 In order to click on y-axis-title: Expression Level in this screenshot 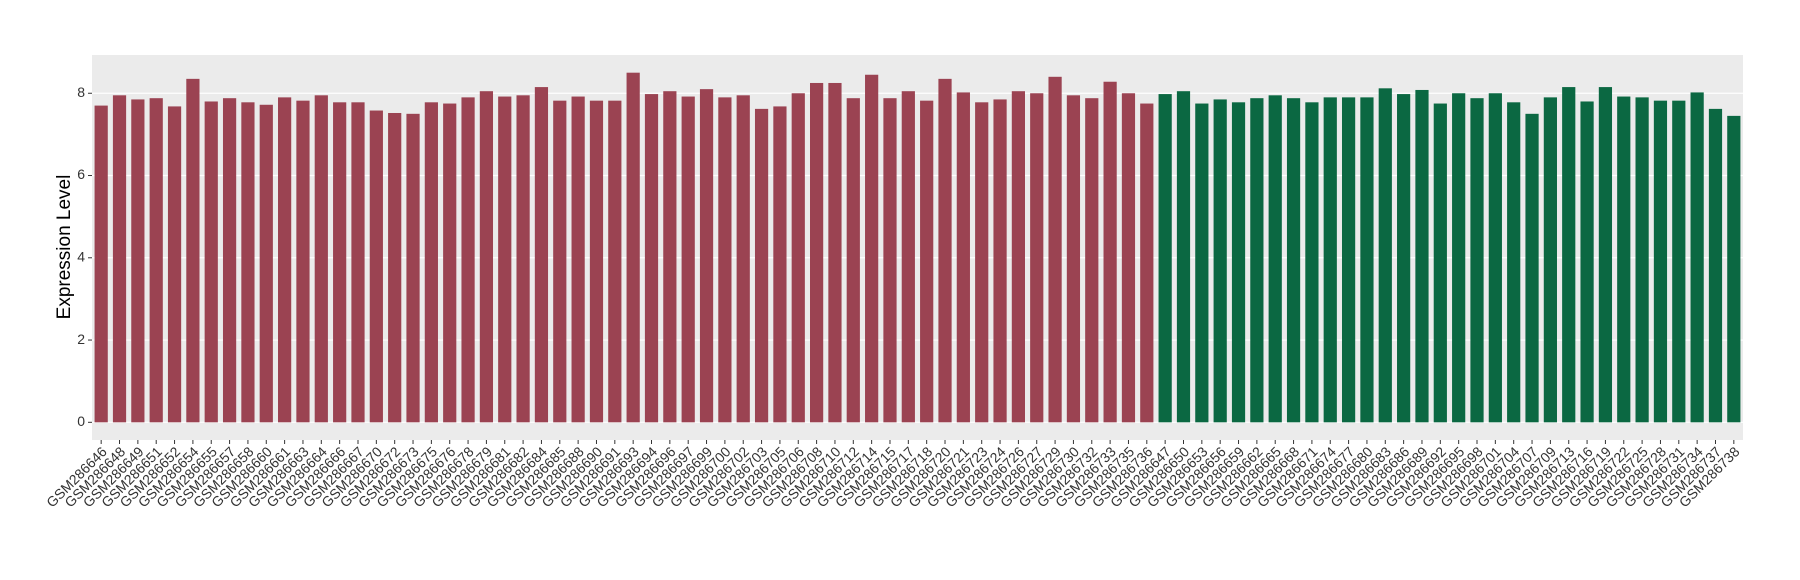, I will do `click(64, 247)`.